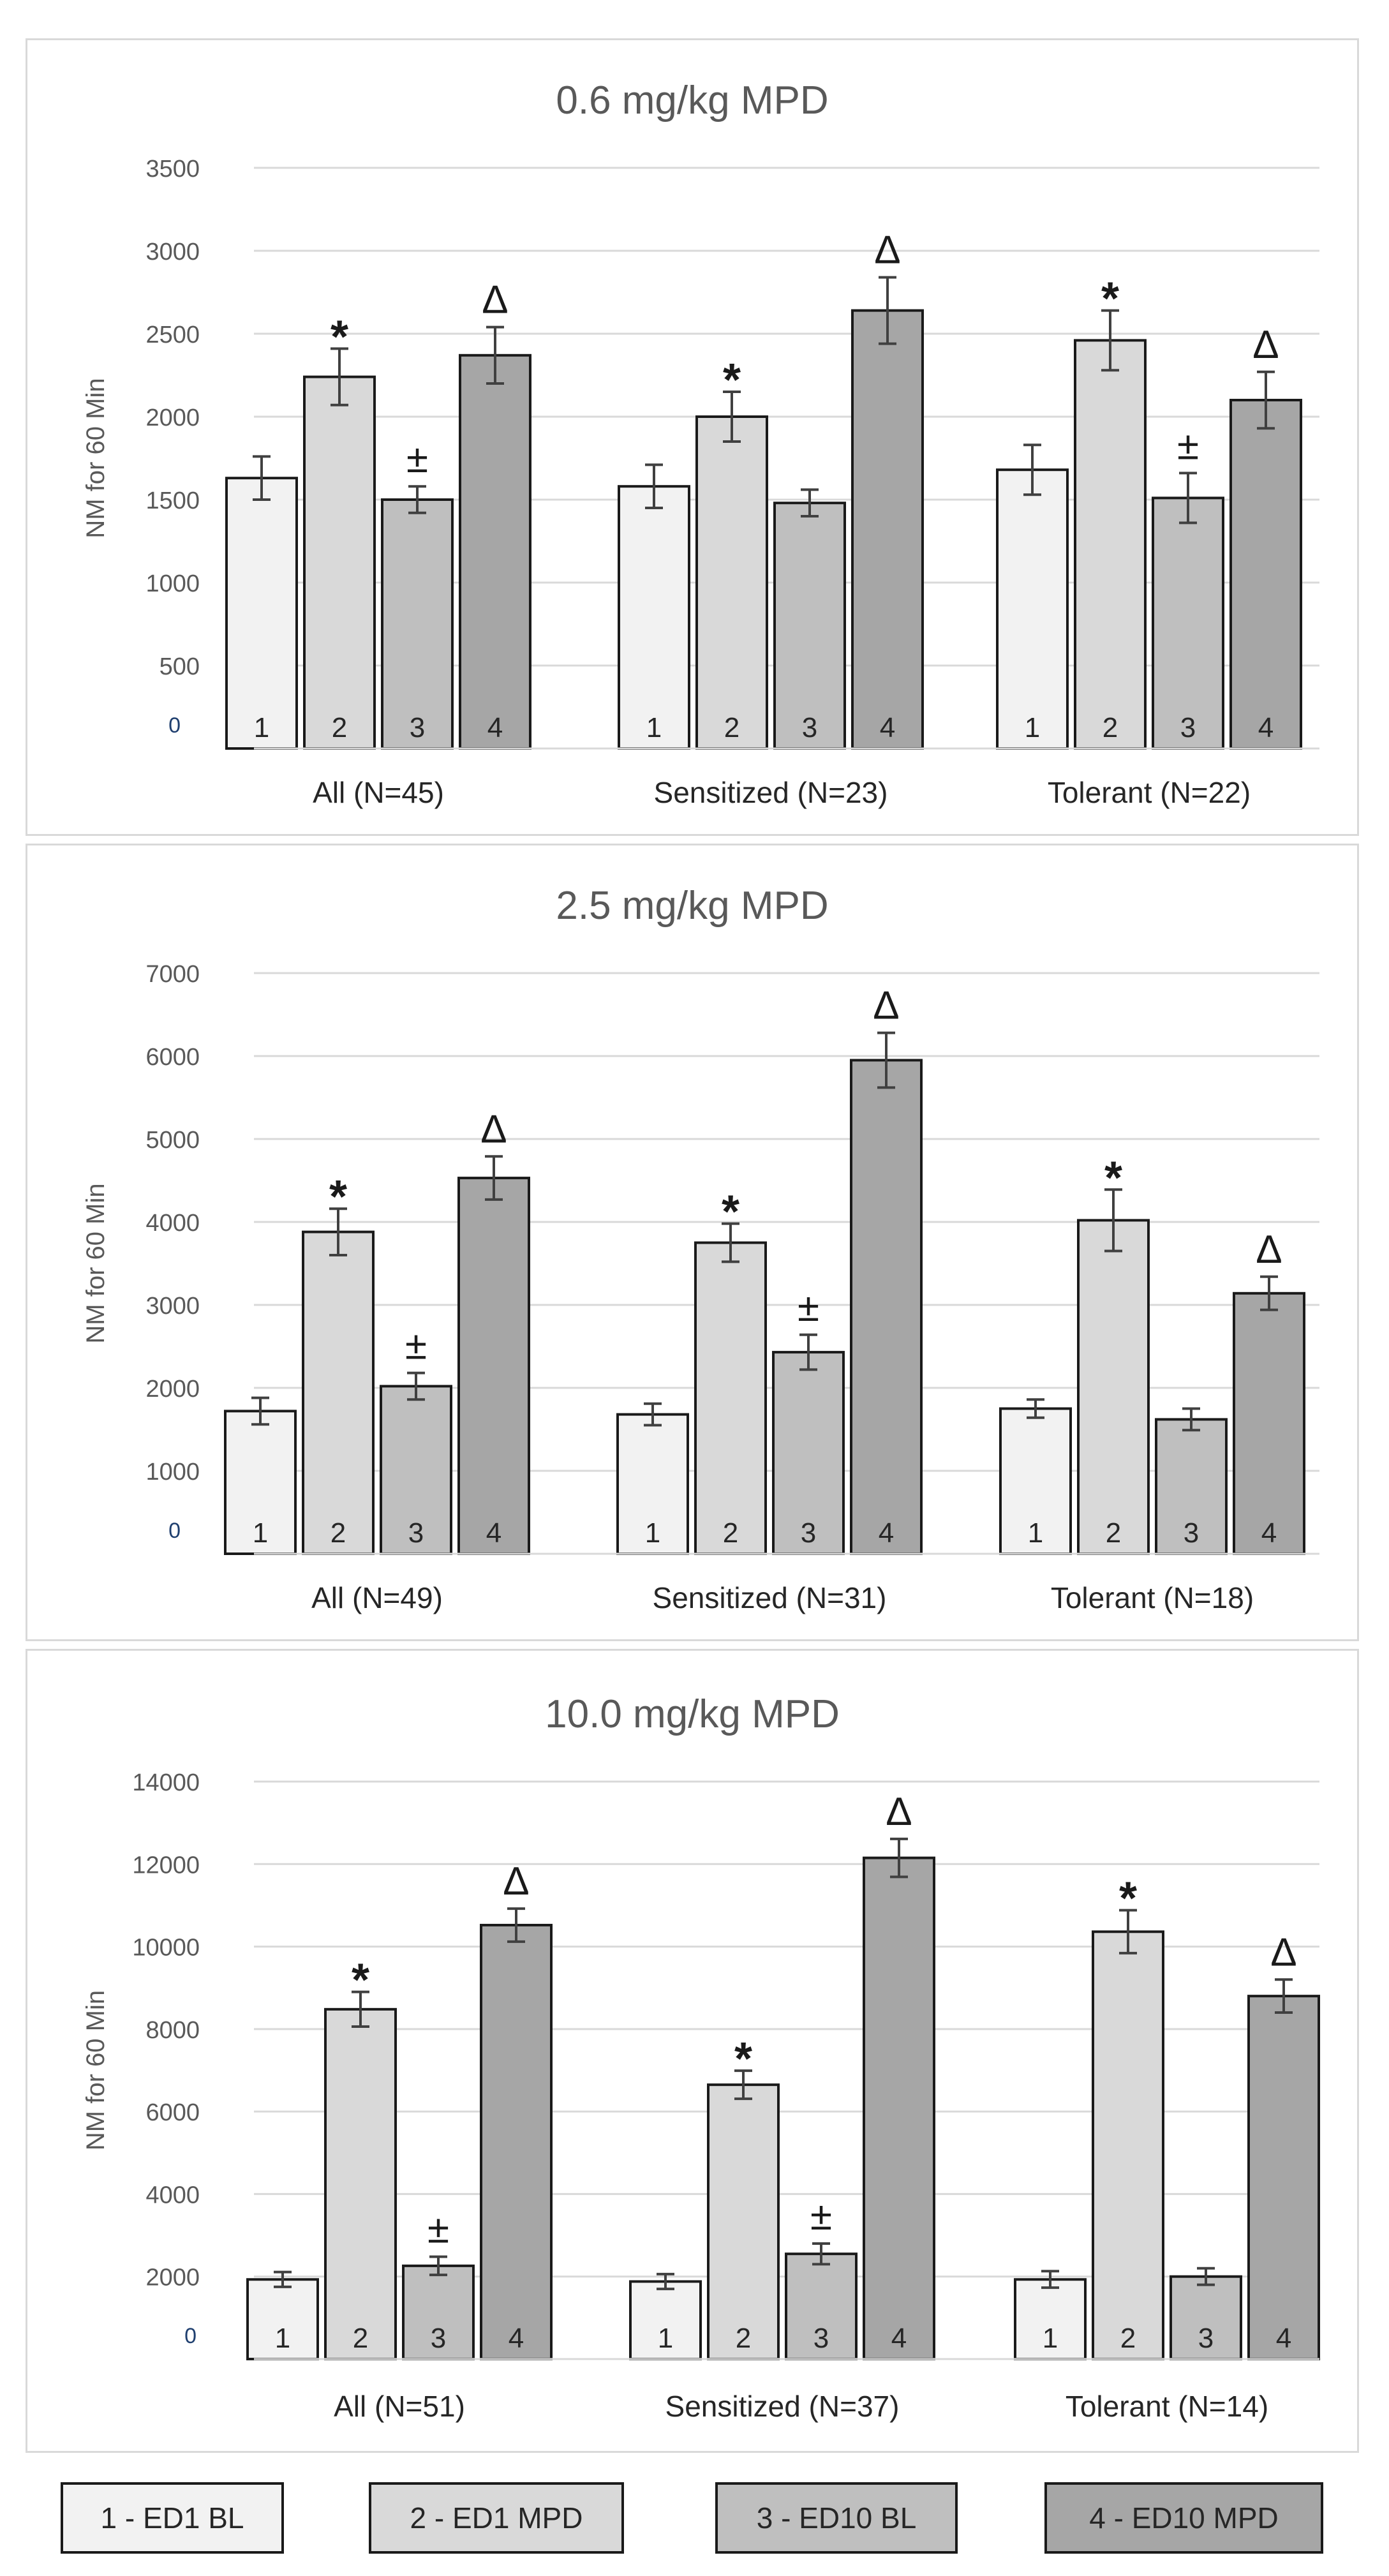 The image size is (1389, 2576). I want to click on y-tick-label: 7000, so click(172, 974).